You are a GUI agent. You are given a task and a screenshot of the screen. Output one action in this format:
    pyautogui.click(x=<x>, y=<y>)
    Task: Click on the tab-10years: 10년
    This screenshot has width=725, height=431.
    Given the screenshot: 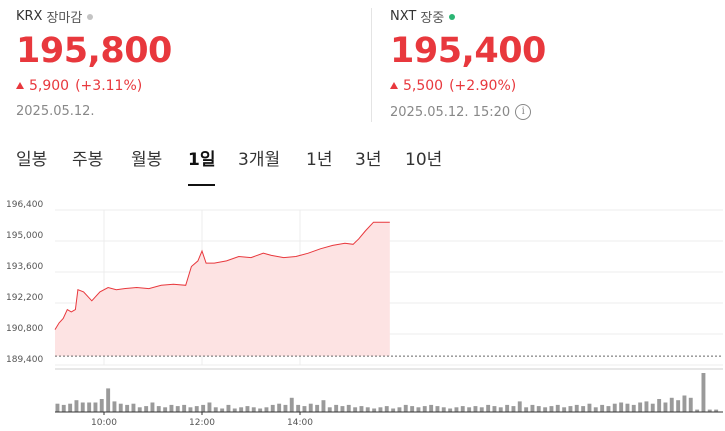 What is the action you would take?
    pyautogui.click(x=424, y=160)
    